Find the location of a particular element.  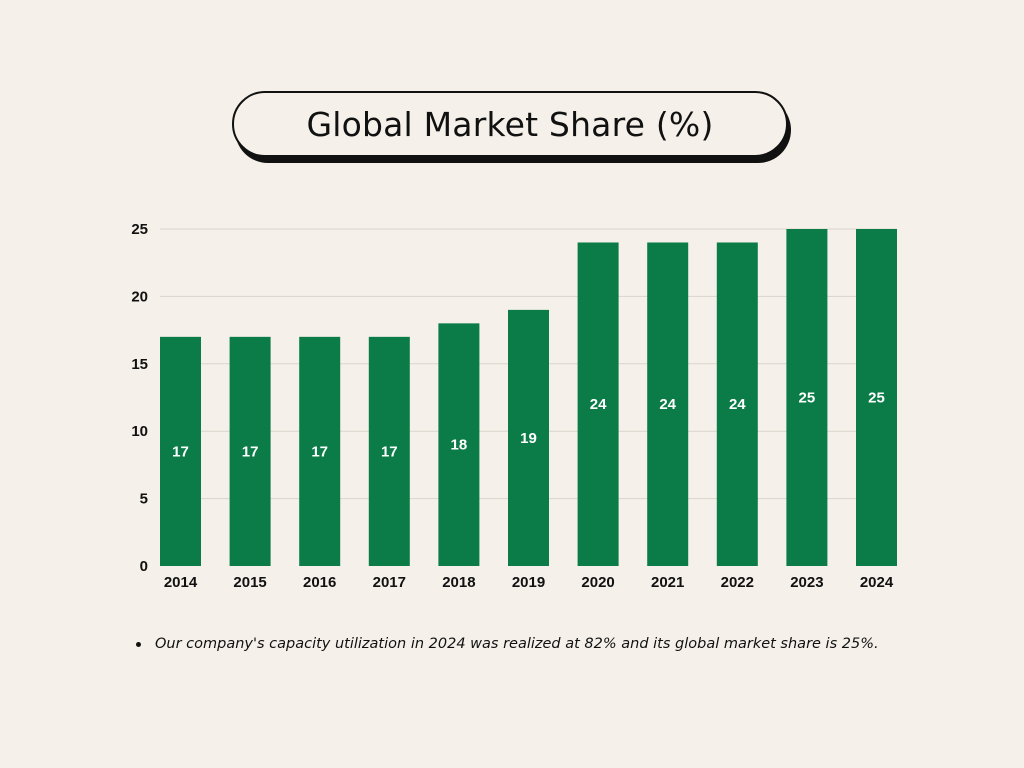

y-tick-label: 10 is located at coordinates (139, 431).